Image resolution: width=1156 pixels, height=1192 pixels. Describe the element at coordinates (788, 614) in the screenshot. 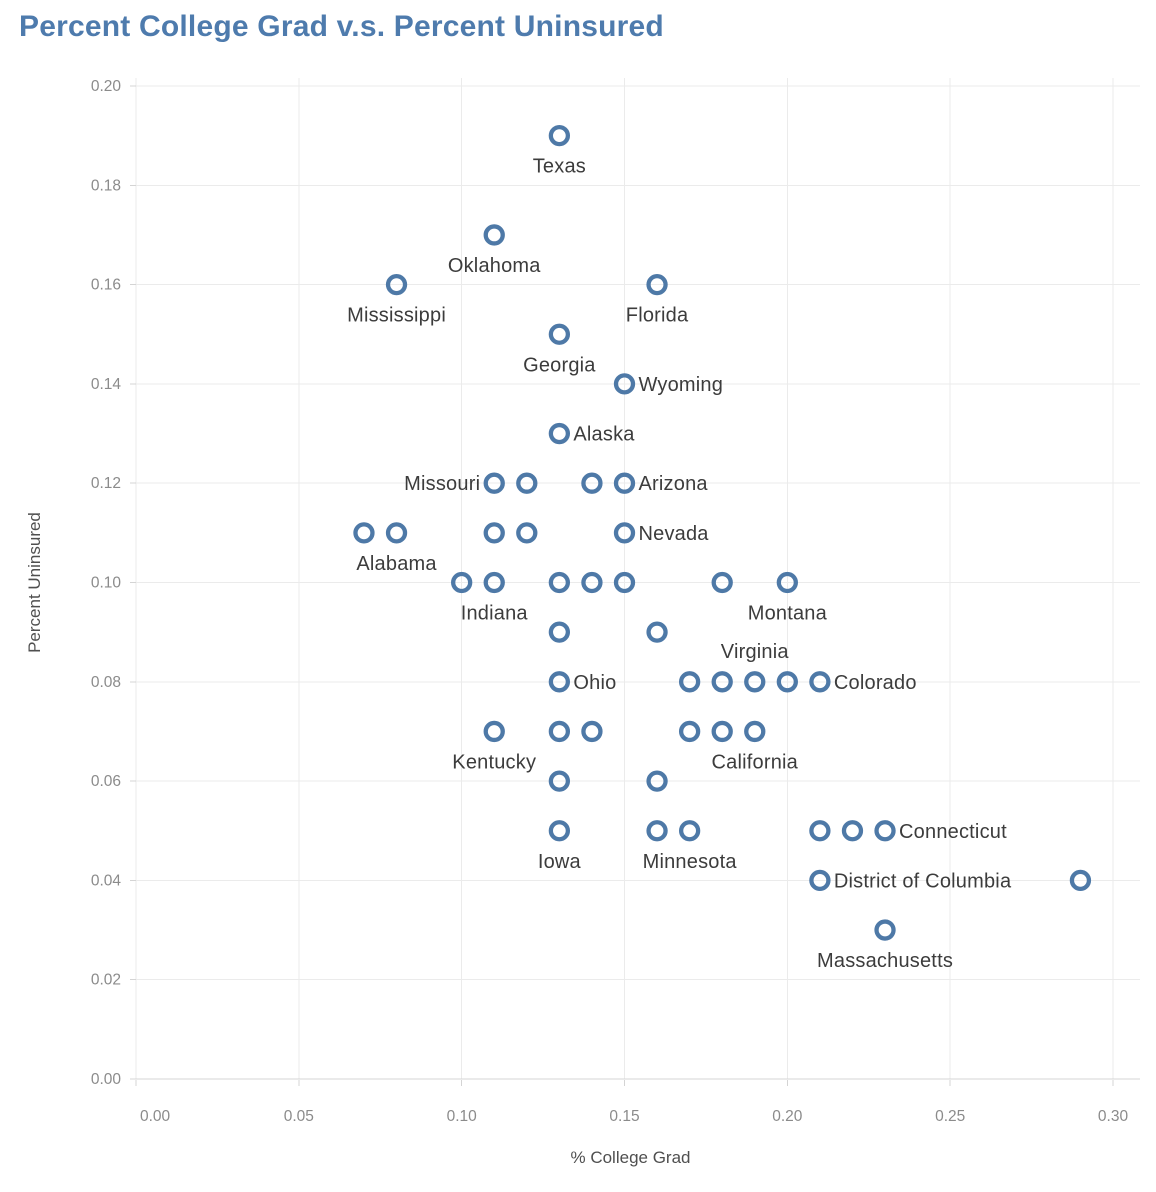

I see `state-label-montana: Montana` at that location.